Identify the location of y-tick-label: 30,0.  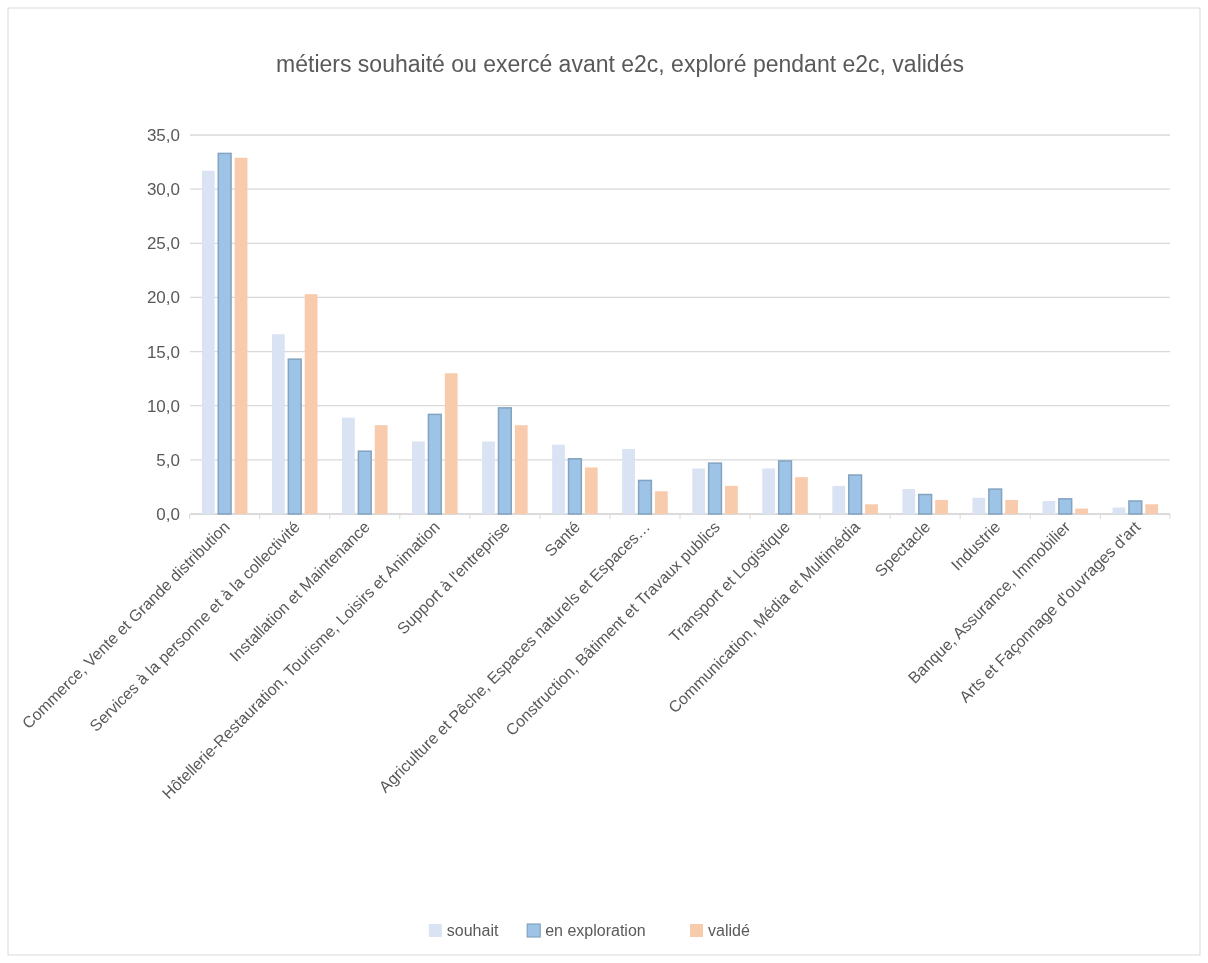
(163, 190).